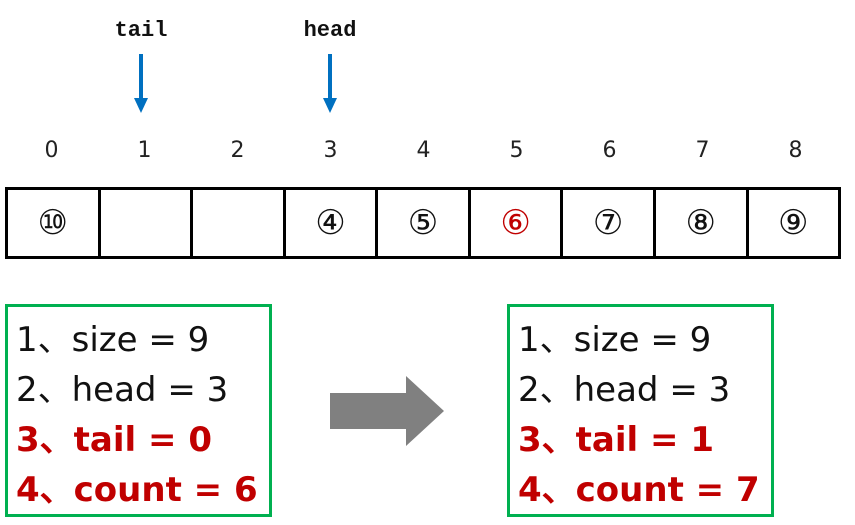 The image size is (855, 525). What do you see at coordinates (387, 411) in the screenshot?
I see `transition-arrow-icon` at bounding box center [387, 411].